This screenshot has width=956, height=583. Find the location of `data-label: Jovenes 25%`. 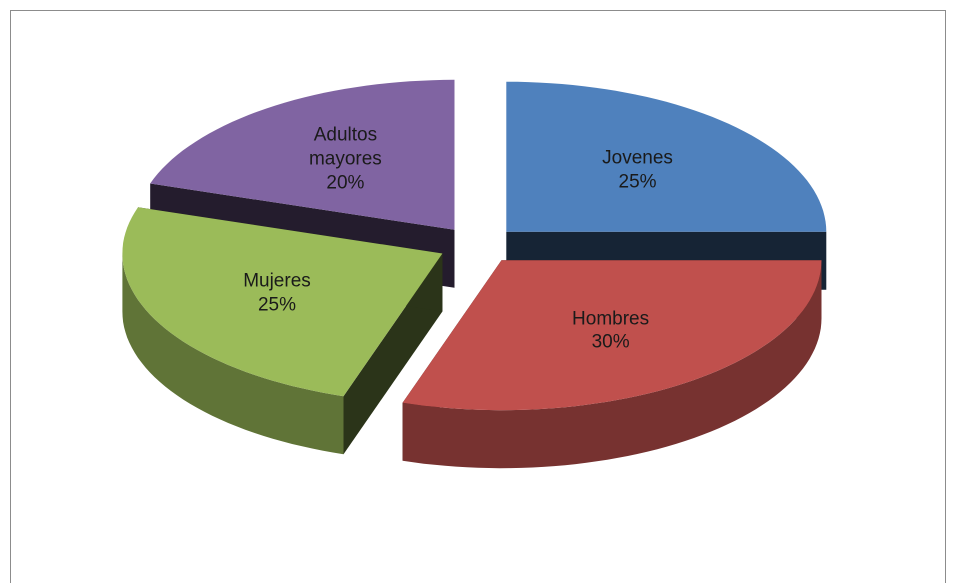

data-label: Jovenes 25% is located at coordinates (638, 170).